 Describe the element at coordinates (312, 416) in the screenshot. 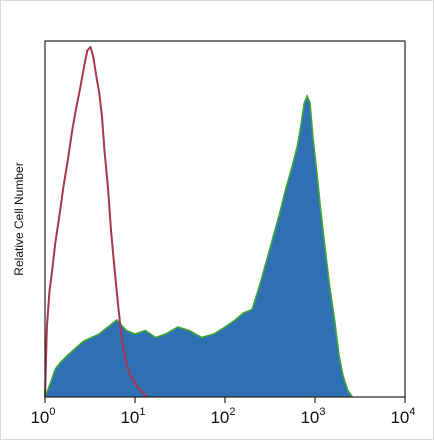

I see `x-tick-label-3: 10³` at that location.